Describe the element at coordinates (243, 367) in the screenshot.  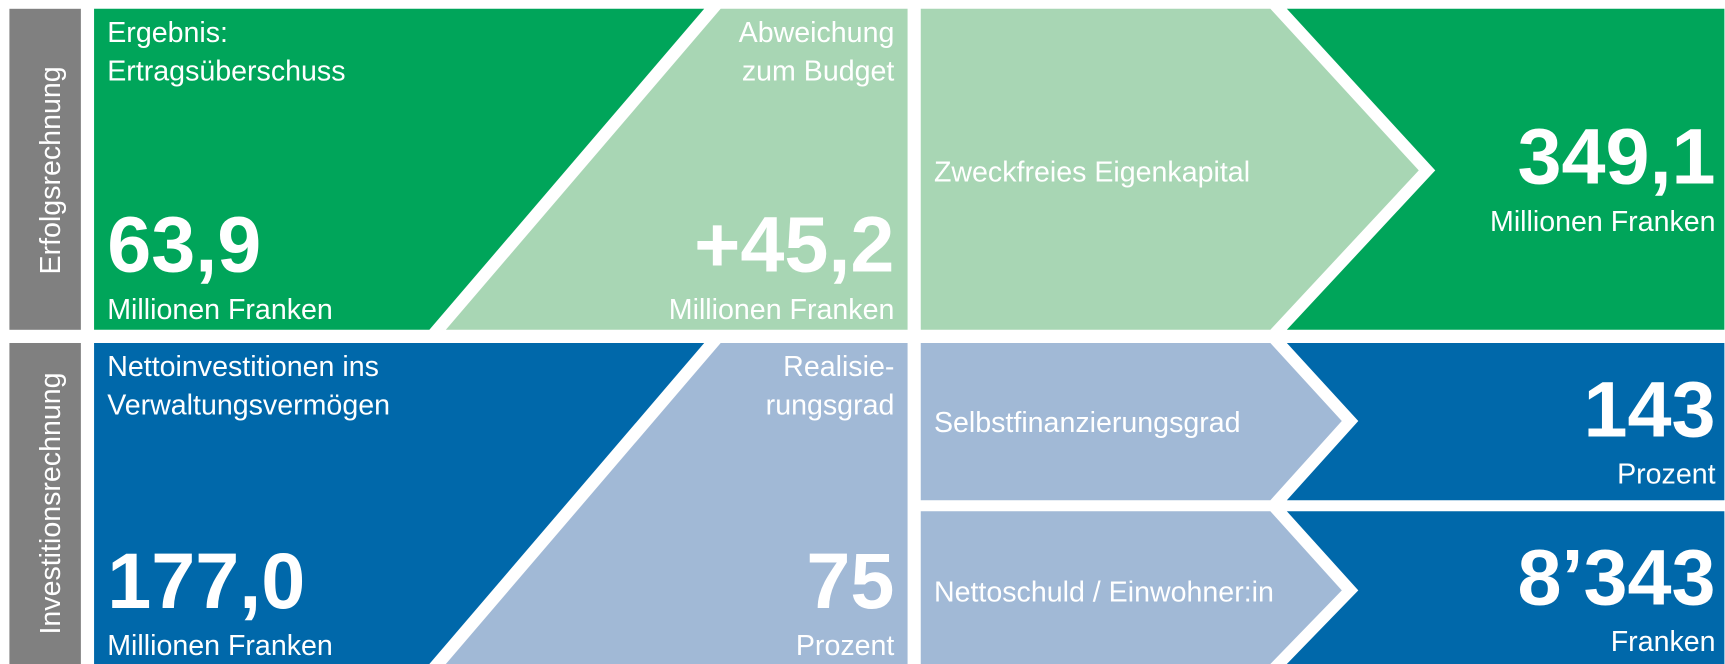
I see `label: Nettoinvestitionen ins` at that location.